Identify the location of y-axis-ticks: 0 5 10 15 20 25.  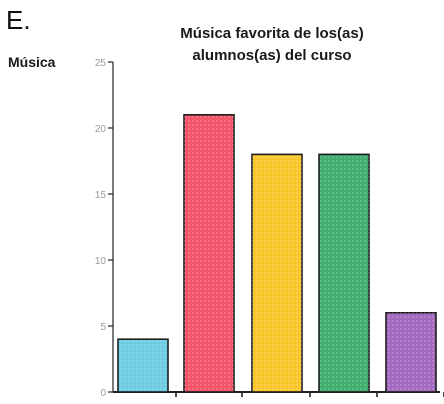
(104, 228).